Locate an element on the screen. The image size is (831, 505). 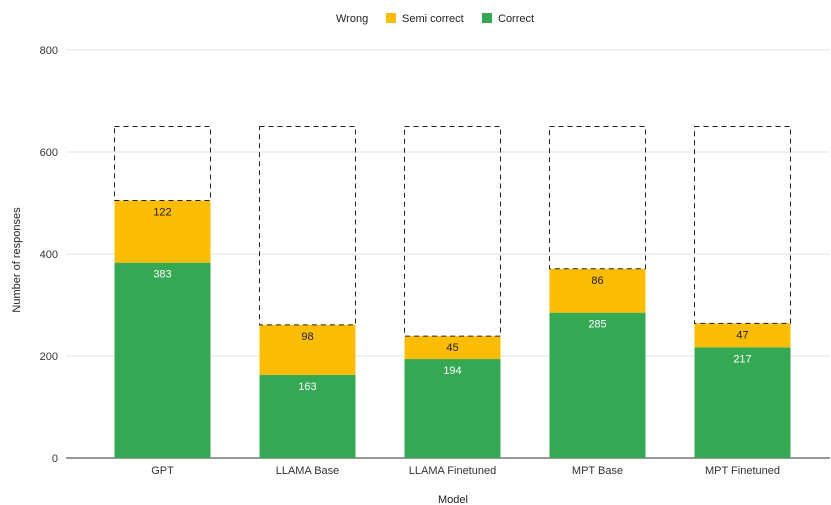
y-axis-title: Number of responses is located at coordinates (17, 260).